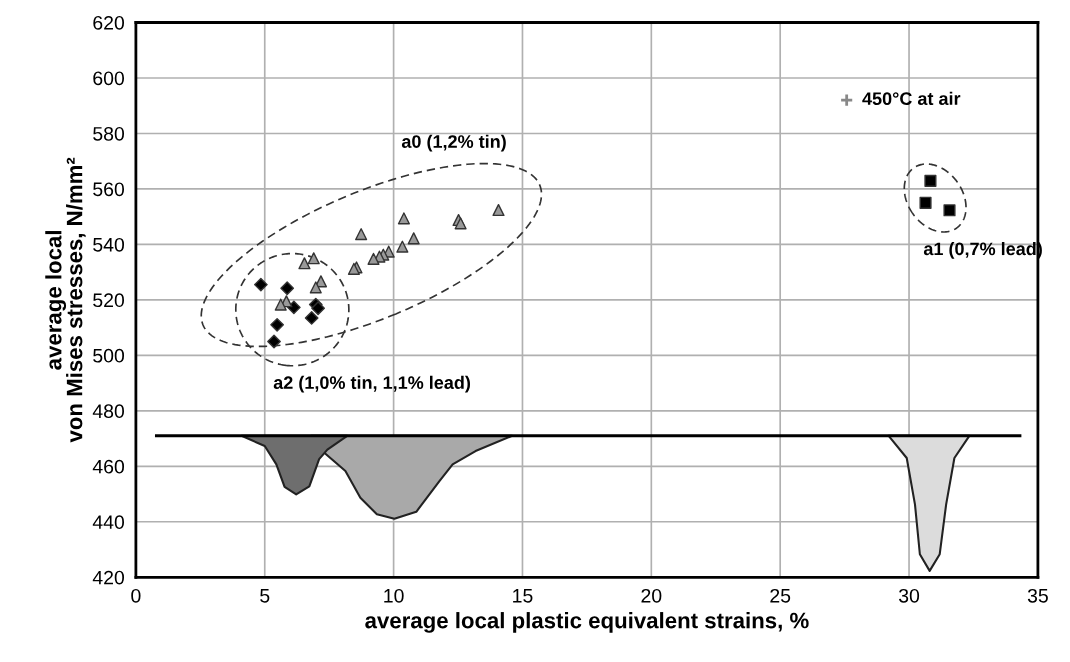 This screenshot has height=662, width=1070. What do you see at coordinates (911, 98) in the screenshot?
I see `annotation: 450°C at air` at bounding box center [911, 98].